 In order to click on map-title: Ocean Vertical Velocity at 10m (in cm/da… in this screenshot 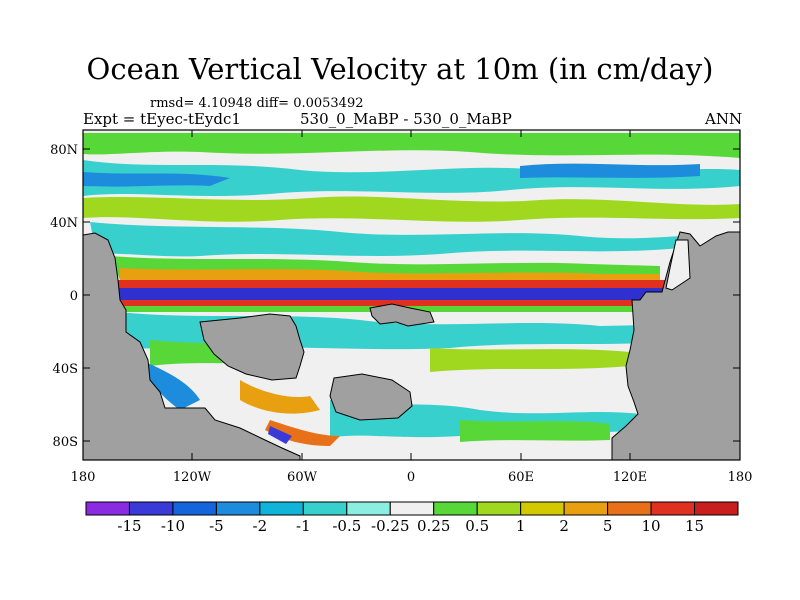, I will do `click(400, 69)`.